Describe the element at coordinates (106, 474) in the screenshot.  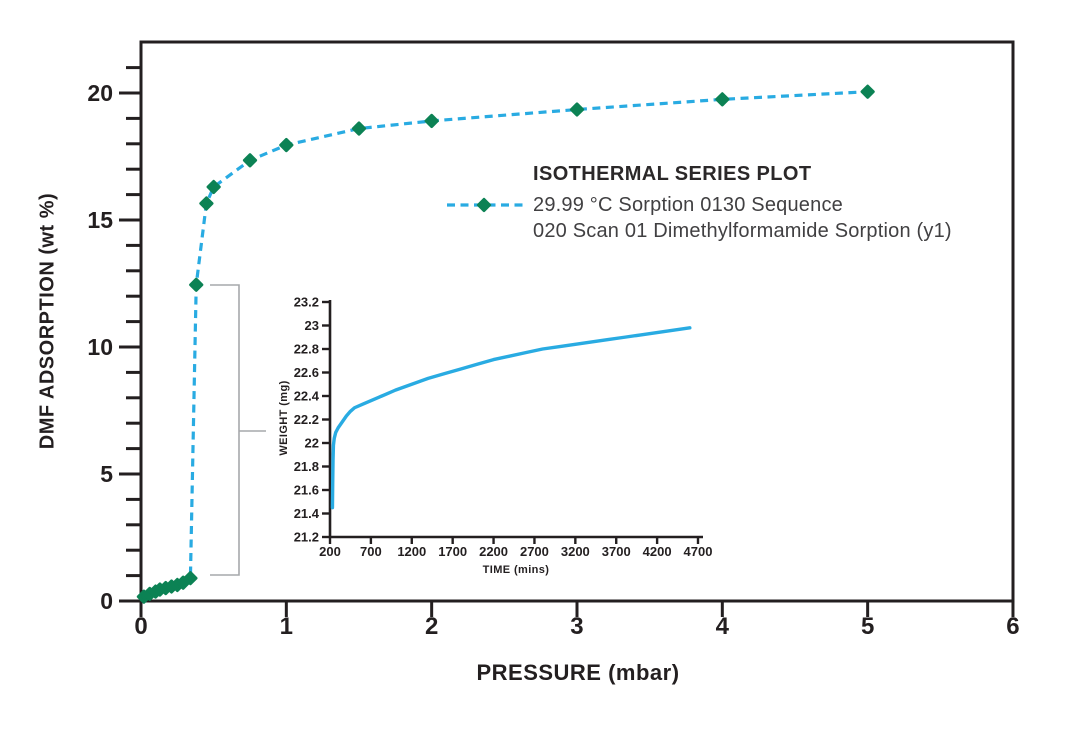
I see `main-y-tick-label: 5` at that location.